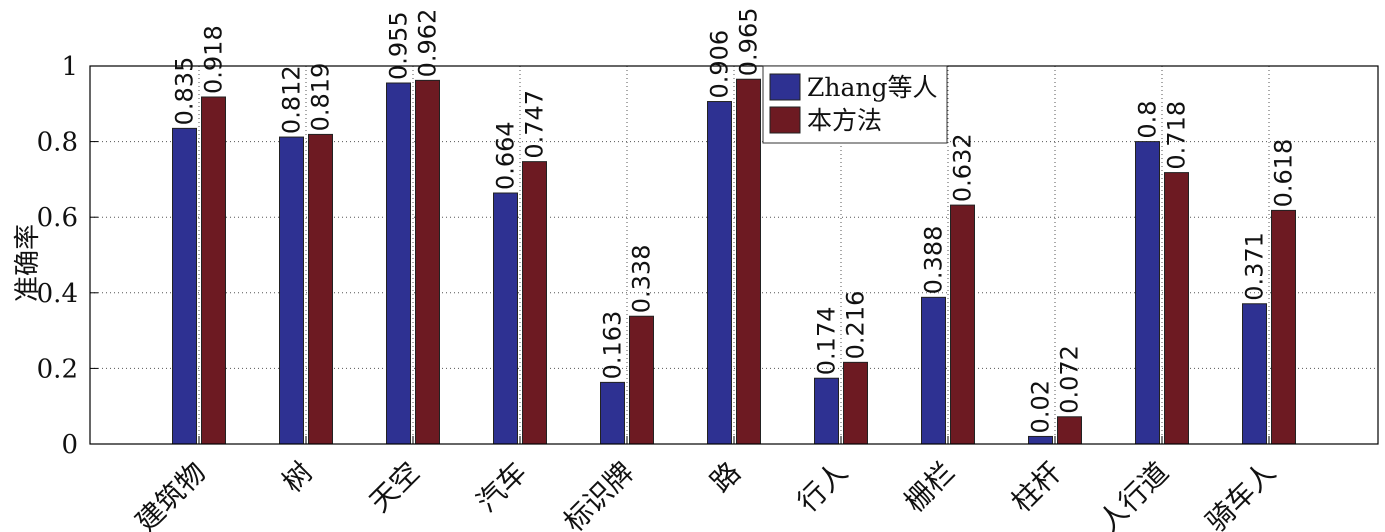 The width and height of the screenshot is (1385, 532). What do you see at coordinates (1148, 119) in the screenshot?
I see `data-label: 0.8` at bounding box center [1148, 119].